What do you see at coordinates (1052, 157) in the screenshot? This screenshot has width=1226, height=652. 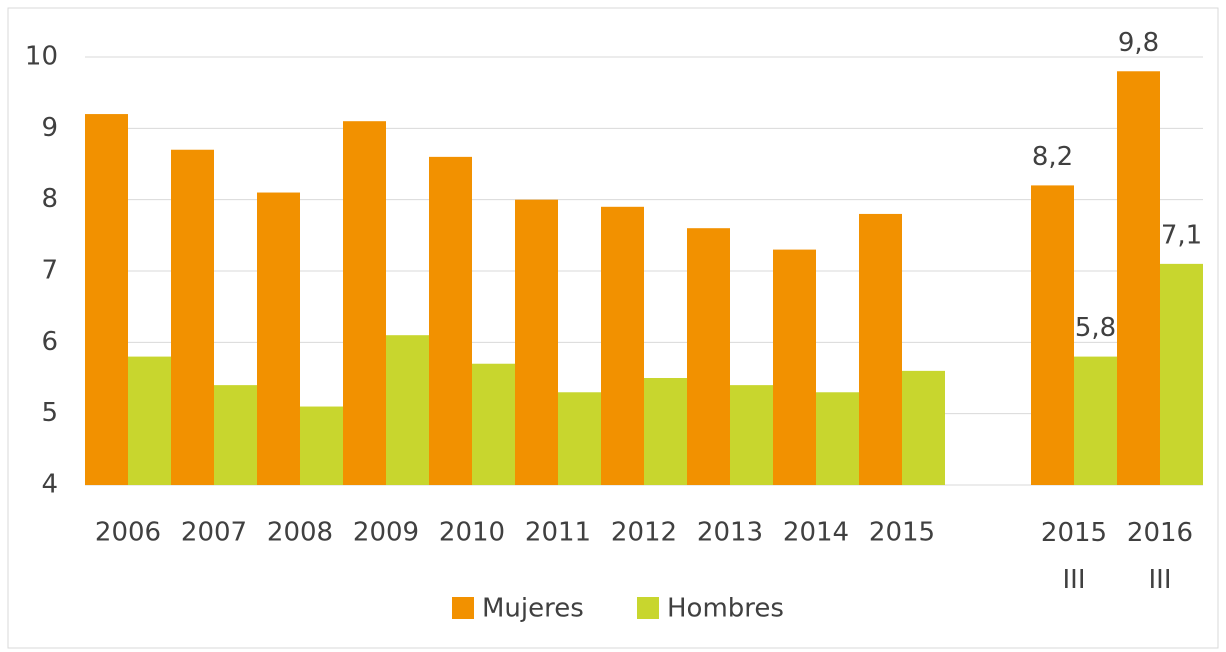 I see `data-label: 8,2` at bounding box center [1052, 157].